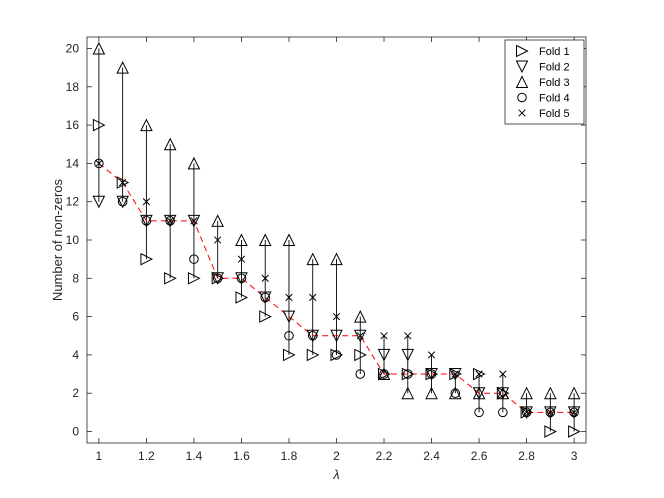 This screenshot has width=664, height=498. I want to click on legend-entry: Fold 1, so click(543, 51).